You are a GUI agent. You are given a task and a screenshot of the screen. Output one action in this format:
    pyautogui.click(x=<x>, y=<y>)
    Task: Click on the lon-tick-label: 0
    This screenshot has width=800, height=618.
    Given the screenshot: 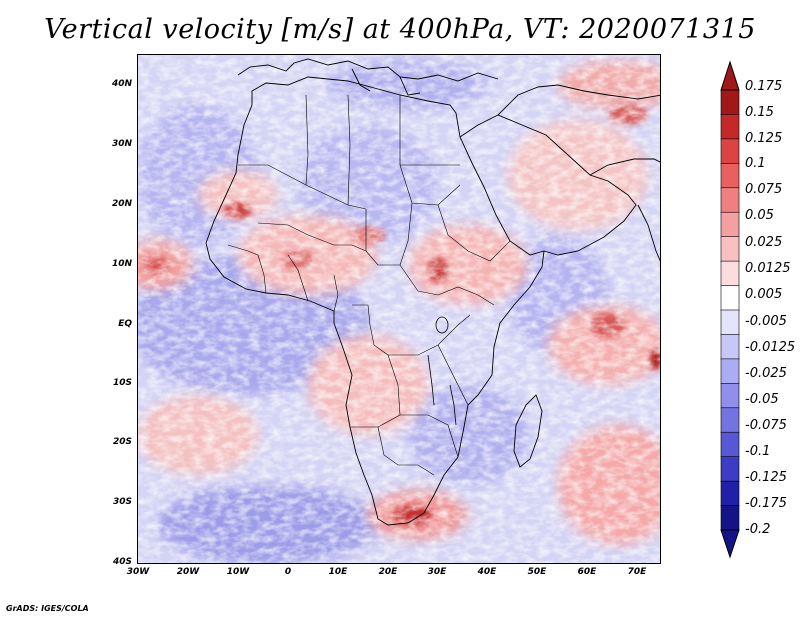 What is the action you would take?
    pyautogui.click(x=288, y=572)
    